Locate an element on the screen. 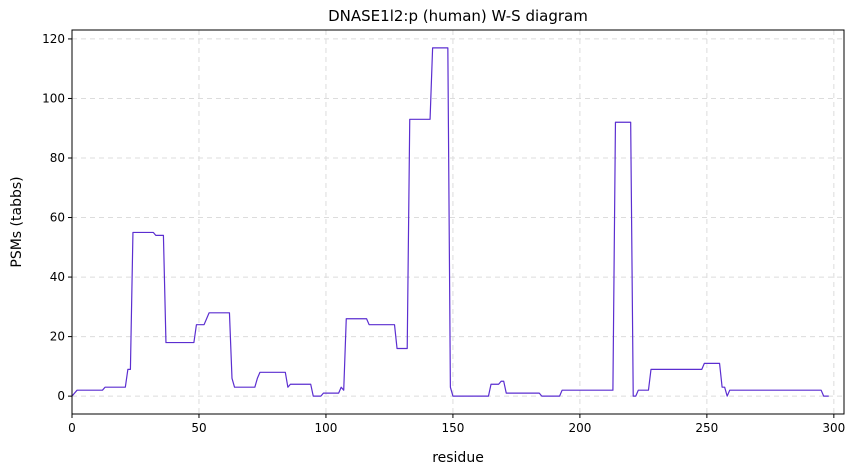 This screenshot has height=474, width=859. chart-title: DNASE1l2:p (human) W-S diagram is located at coordinates (458, 16).